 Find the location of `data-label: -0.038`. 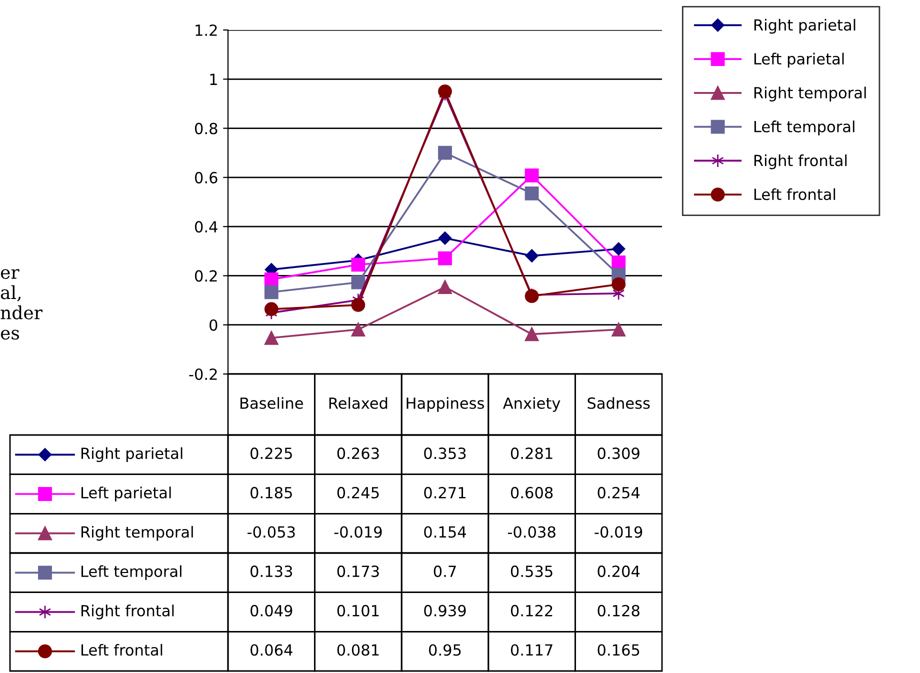

data-label: -0.038 is located at coordinates (532, 532).